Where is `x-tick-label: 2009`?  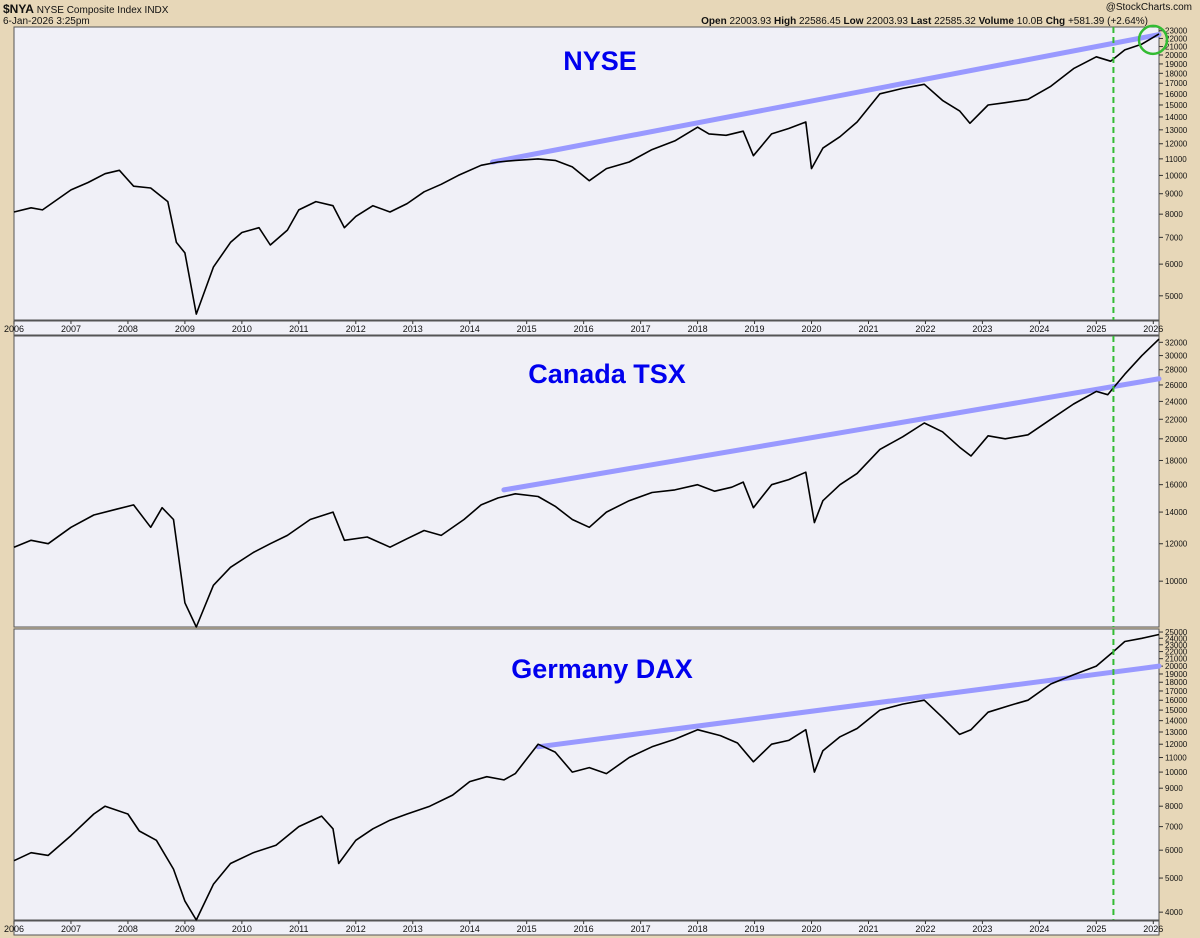 x-tick-label: 2009 is located at coordinates (185, 929).